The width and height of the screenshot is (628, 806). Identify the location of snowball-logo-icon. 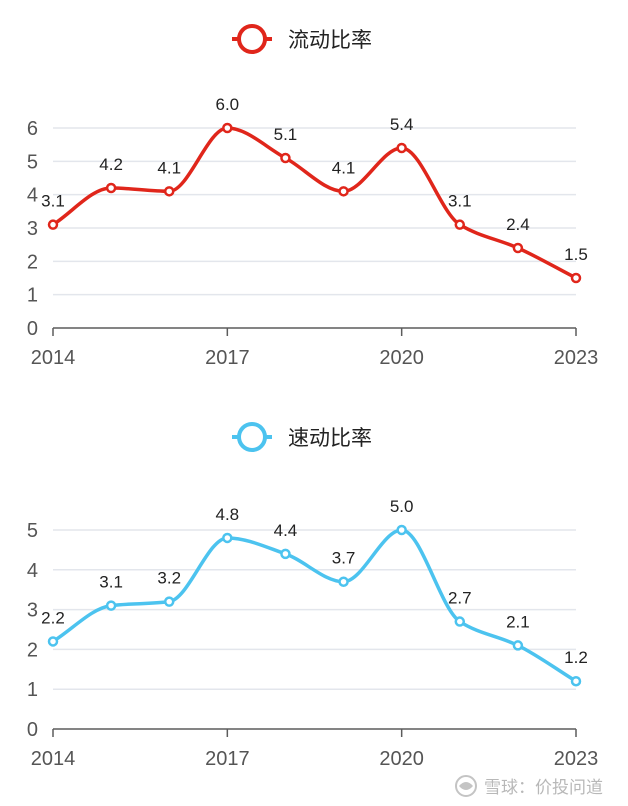
(466, 786).